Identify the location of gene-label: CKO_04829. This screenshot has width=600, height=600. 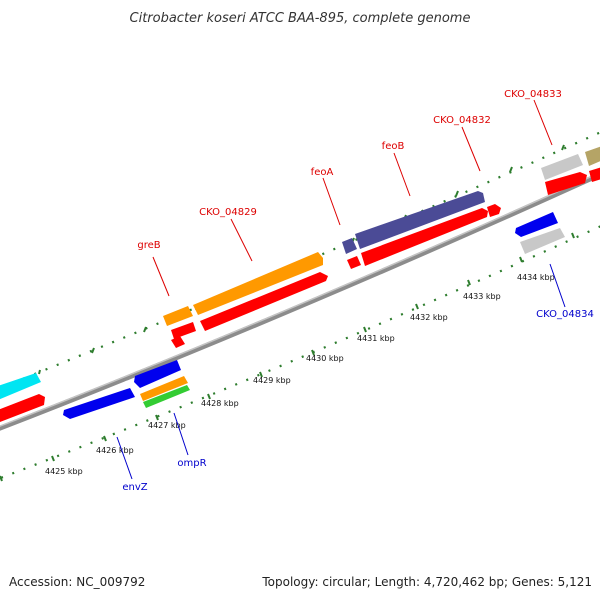
(228, 212).